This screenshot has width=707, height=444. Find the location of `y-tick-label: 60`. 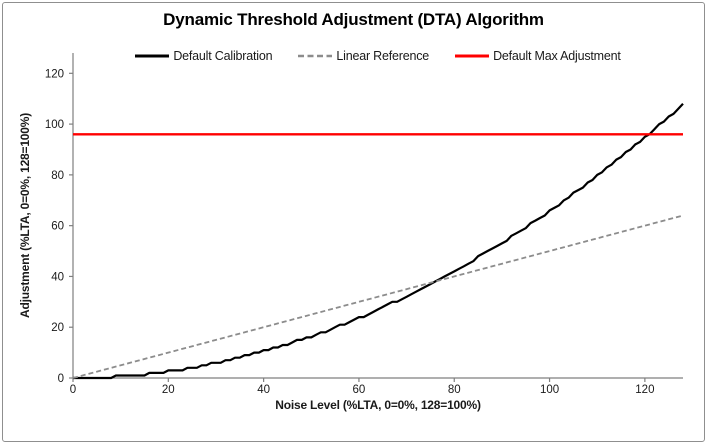

y-tick-label: 60 is located at coordinates (57, 227).